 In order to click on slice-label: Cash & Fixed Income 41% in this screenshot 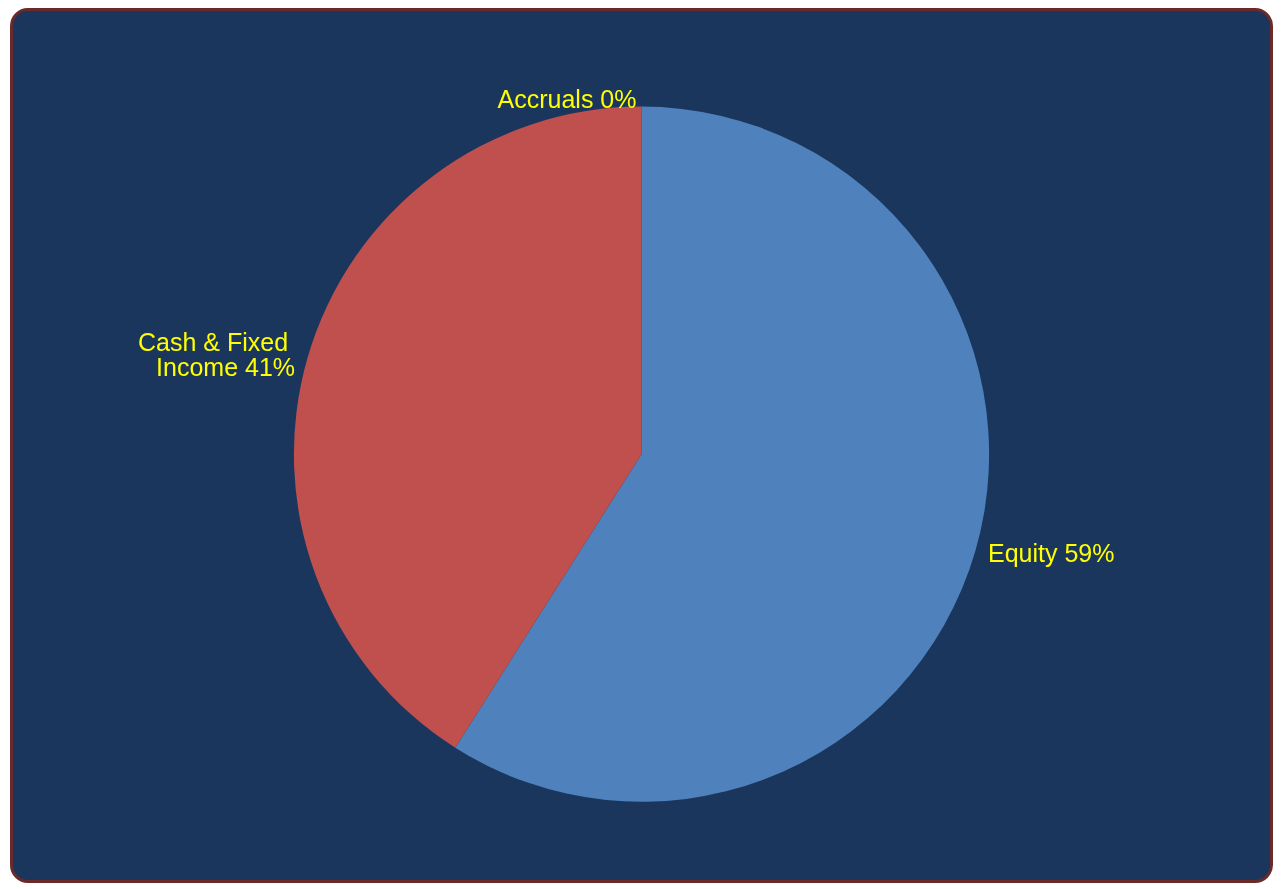, I will do `click(217, 355)`.